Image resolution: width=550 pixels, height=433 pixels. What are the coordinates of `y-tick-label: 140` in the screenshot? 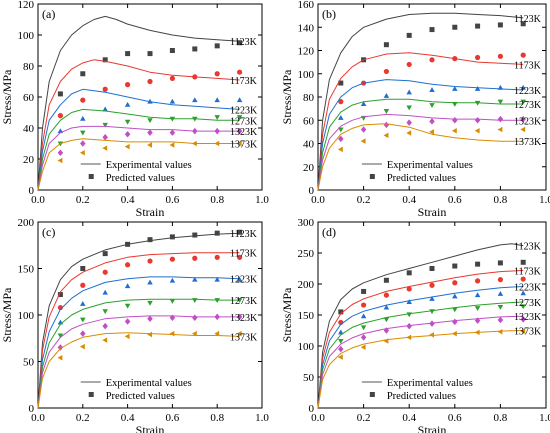 It's located at (306, 28).